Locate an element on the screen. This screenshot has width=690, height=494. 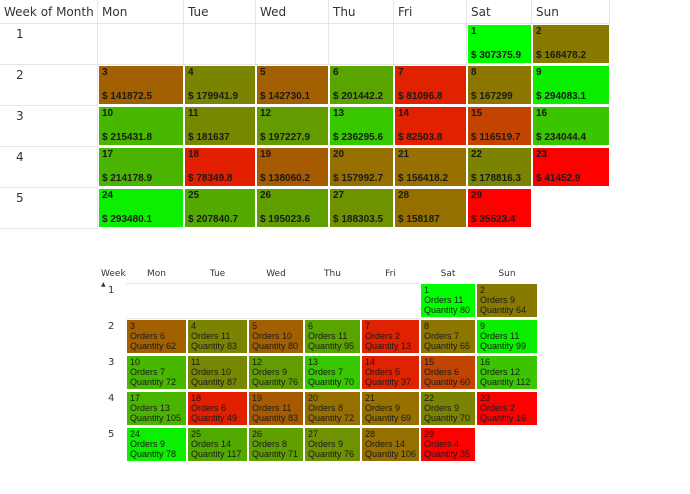
calendar-day-cell: 24 Orders 9 Quantity 78 is located at coordinates (156, 444).